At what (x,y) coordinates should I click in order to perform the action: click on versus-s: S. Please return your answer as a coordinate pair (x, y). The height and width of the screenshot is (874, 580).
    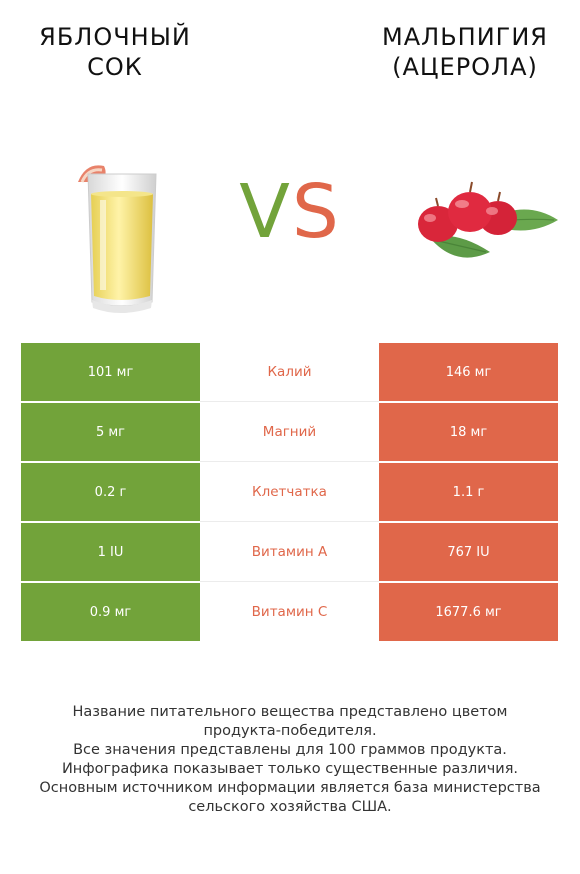
    Looking at the image, I should click on (316, 212).